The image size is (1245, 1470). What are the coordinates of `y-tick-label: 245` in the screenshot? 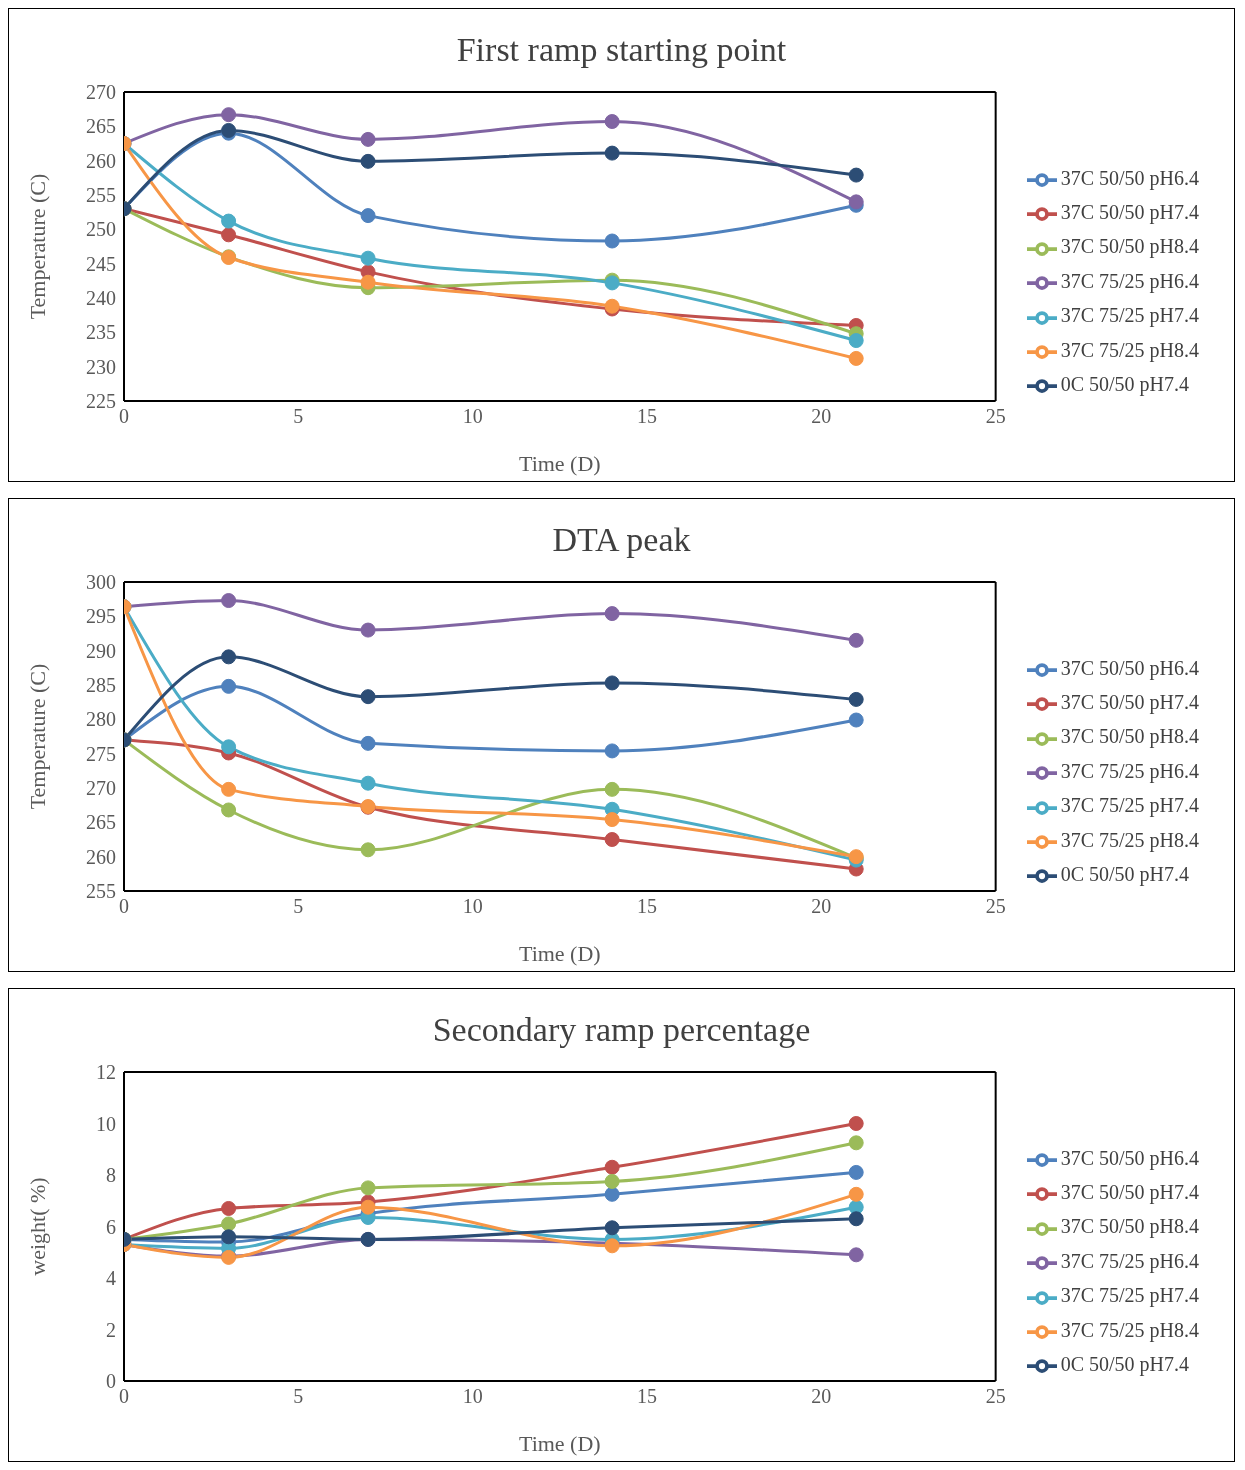 It's located at (101, 263).